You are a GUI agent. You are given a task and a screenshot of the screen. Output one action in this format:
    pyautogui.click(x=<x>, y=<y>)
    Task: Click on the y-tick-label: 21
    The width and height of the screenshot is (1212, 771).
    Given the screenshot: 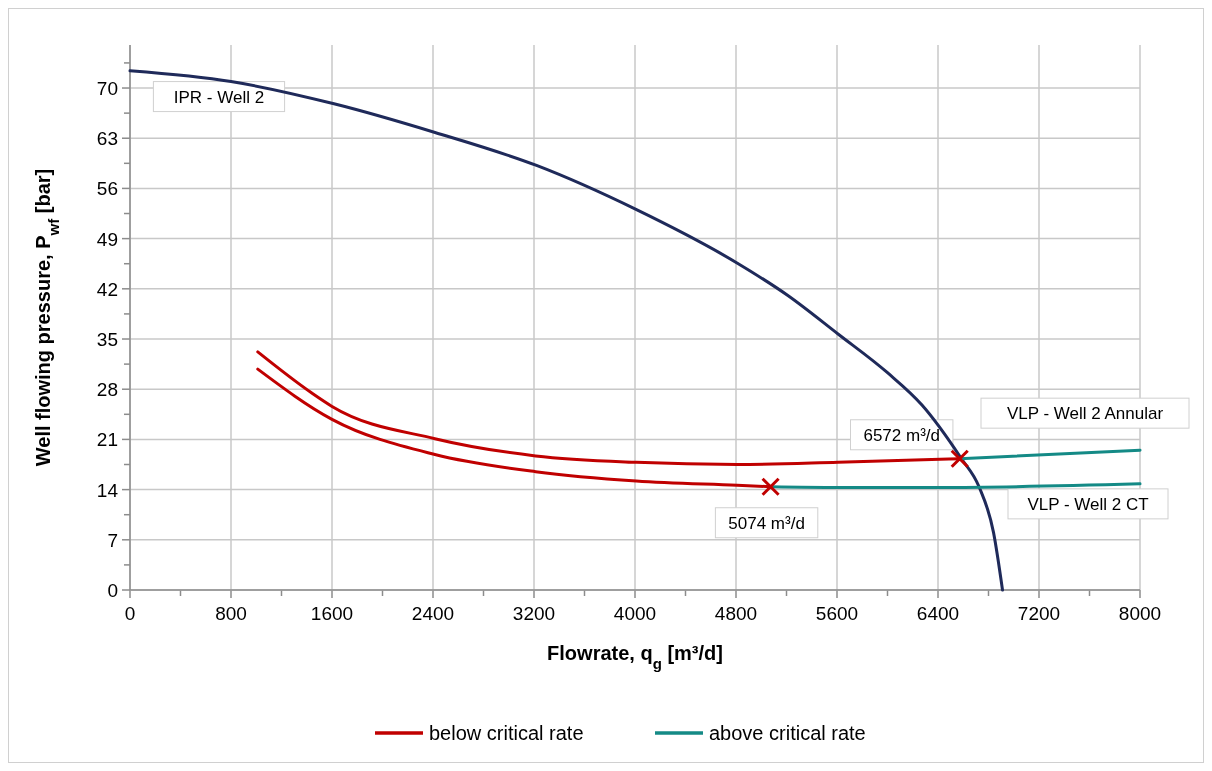 What is the action you would take?
    pyautogui.click(x=107, y=440)
    